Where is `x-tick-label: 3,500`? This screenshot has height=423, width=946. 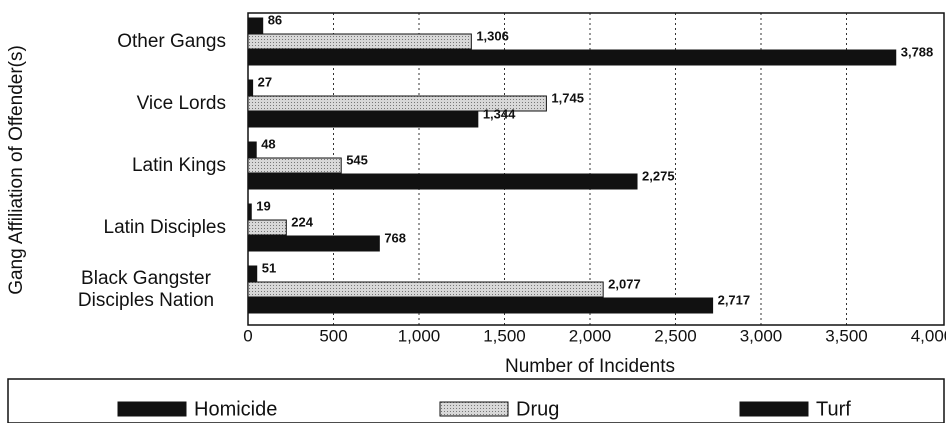 x-tick-label: 3,500 is located at coordinates (846, 335).